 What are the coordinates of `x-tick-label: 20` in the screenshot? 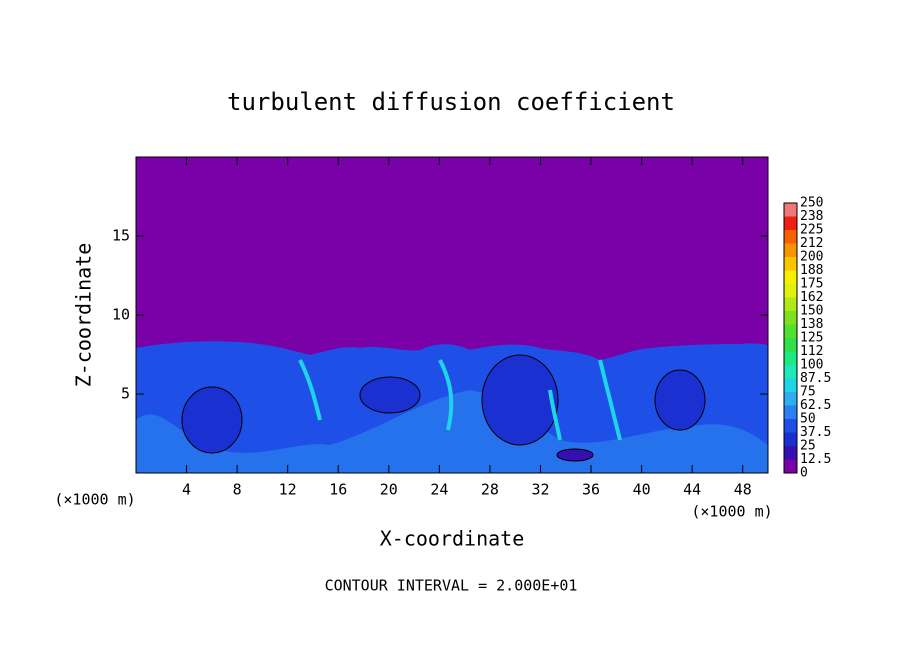 It's located at (389, 490).